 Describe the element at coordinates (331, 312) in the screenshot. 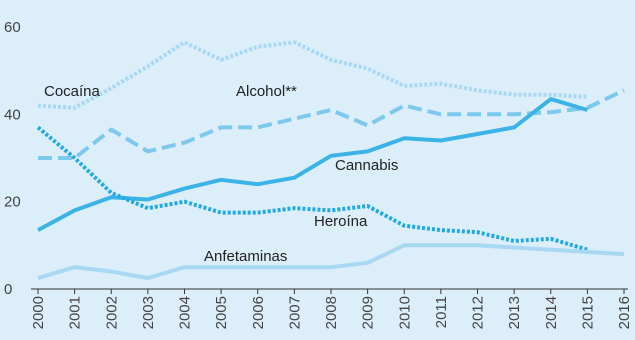

I see `x-tick-label: 2008` at that location.